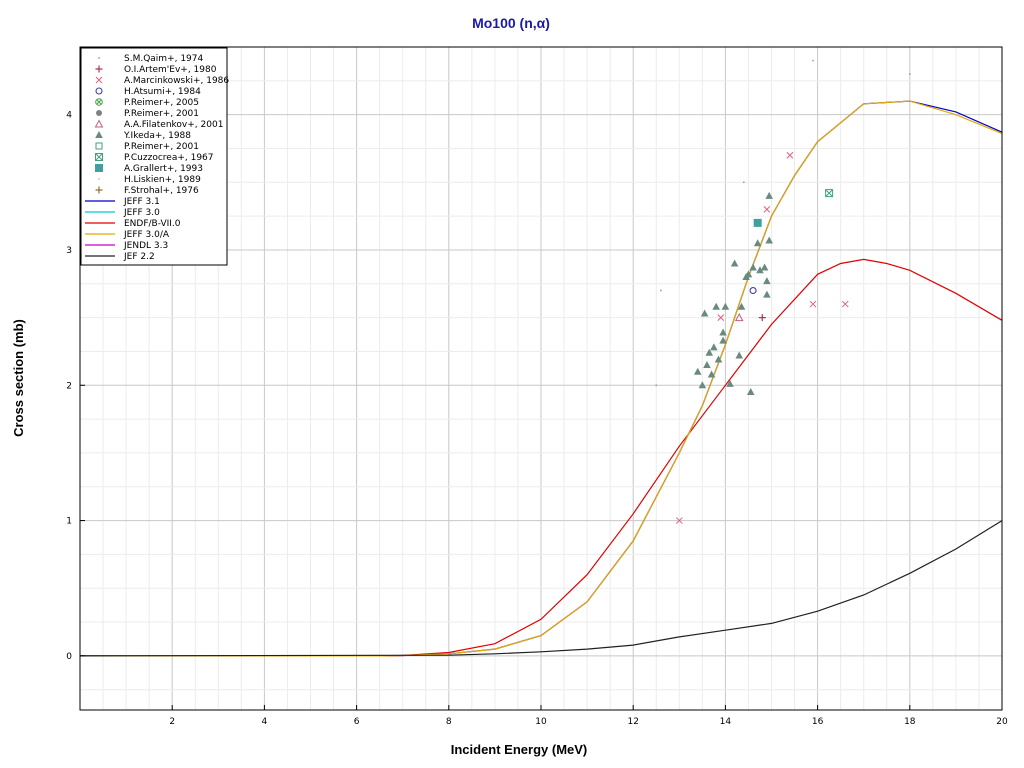 The image size is (1024, 768). What do you see at coordinates (69, 116) in the screenshot?
I see `y-tick-label: 4` at bounding box center [69, 116].